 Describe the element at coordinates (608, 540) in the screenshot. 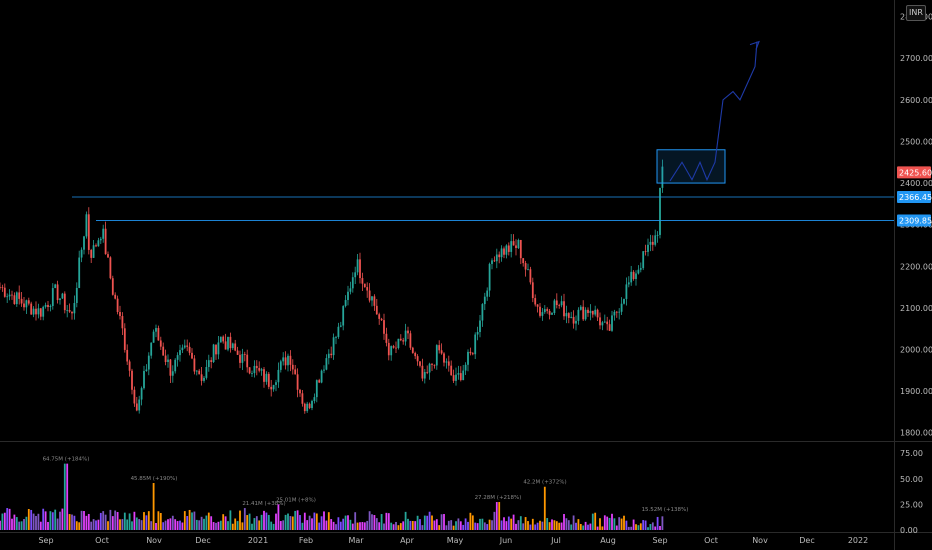

I see `time-axis-label: Aug` at that location.